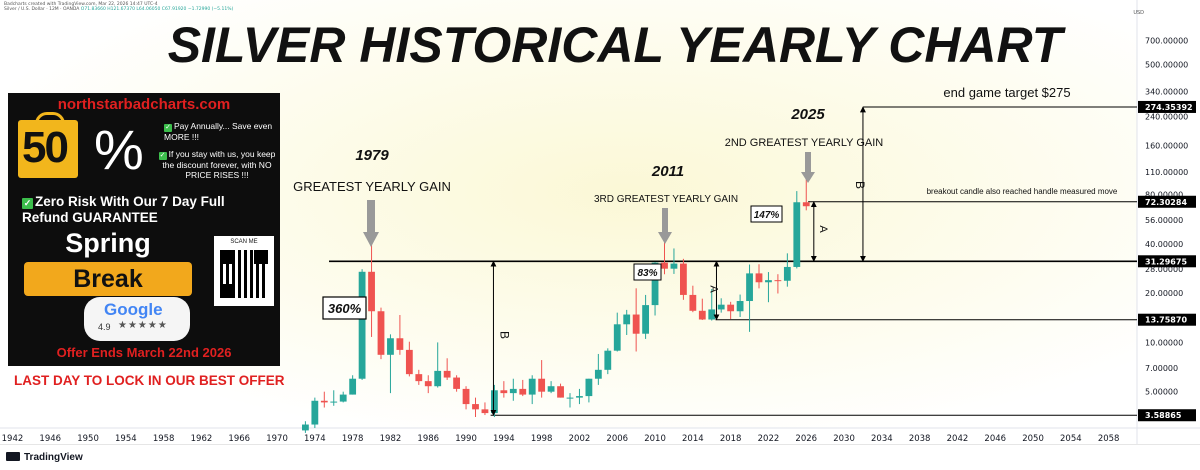 The image size is (1200, 470). What do you see at coordinates (1138, 13) in the screenshot?
I see `currency-label: USD` at bounding box center [1138, 13].